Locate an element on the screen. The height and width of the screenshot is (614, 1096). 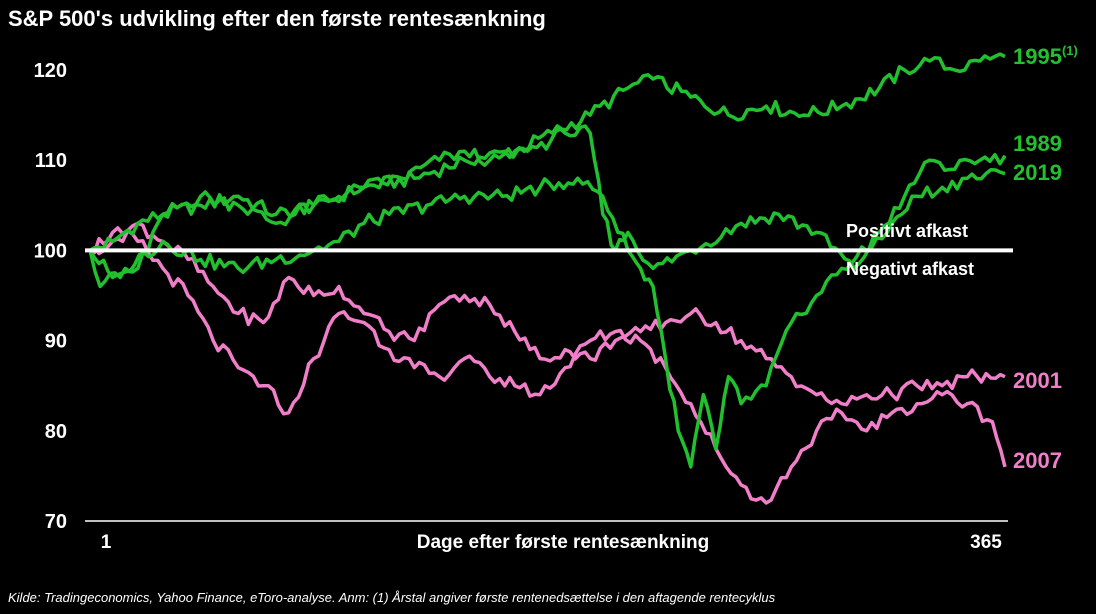
series-label-2007: 2007 is located at coordinates (1037, 460).